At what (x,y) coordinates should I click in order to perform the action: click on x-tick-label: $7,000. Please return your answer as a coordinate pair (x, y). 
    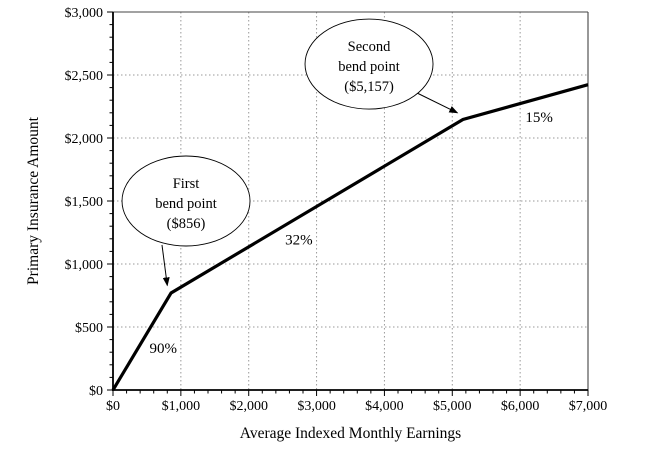
    Looking at the image, I should click on (588, 406).